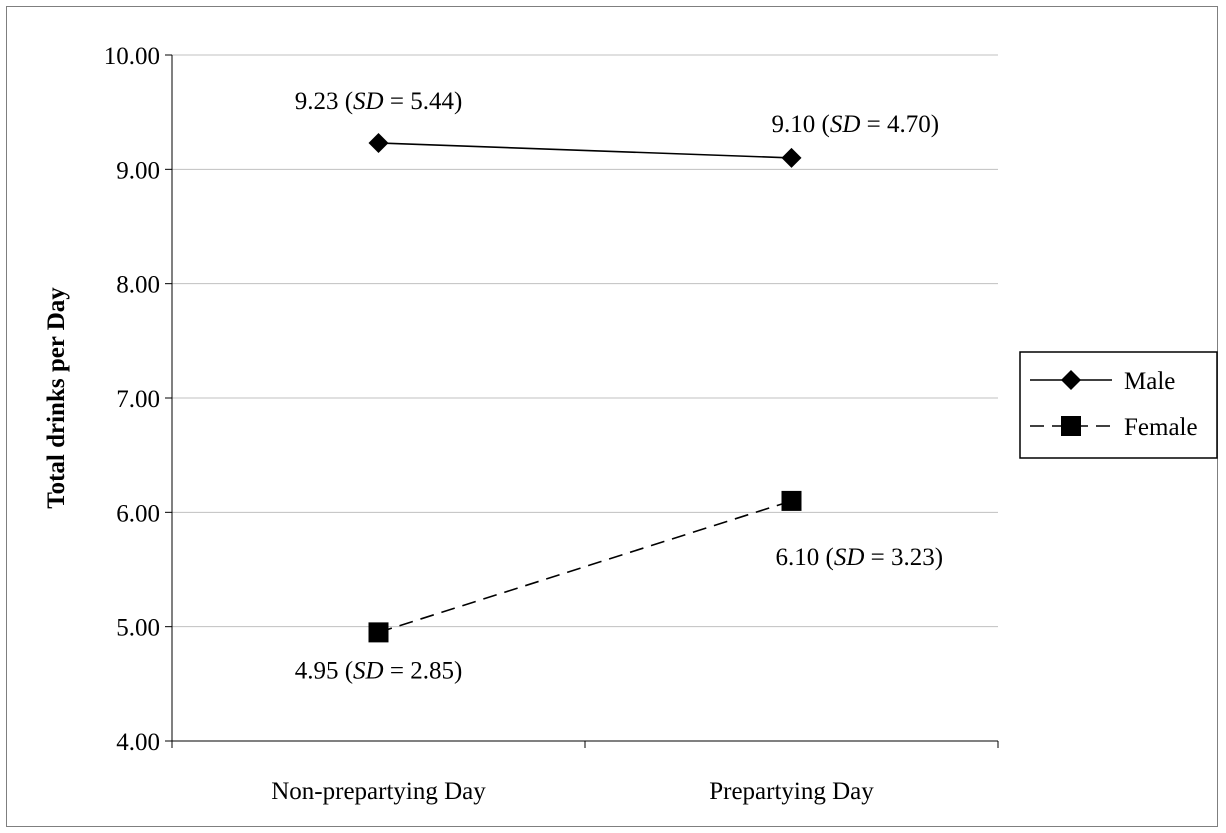  What do you see at coordinates (132, 56) in the screenshot?
I see `y-tick-label: 10.00` at bounding box center [132, 56].